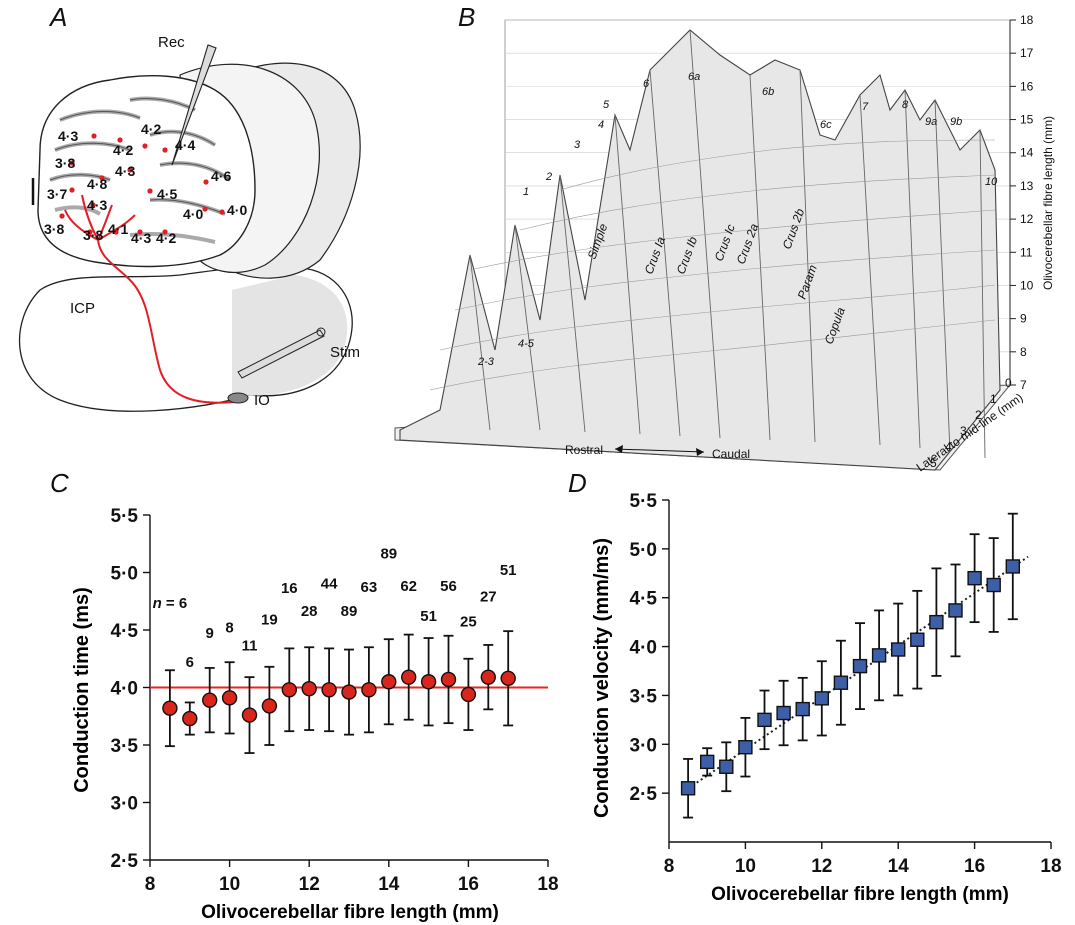 The image size is (1075, 925). What do you see at coordinates (526, 344) in the screenshot?
I see `peak-label: 4-5` at bounding box center [526, 344].